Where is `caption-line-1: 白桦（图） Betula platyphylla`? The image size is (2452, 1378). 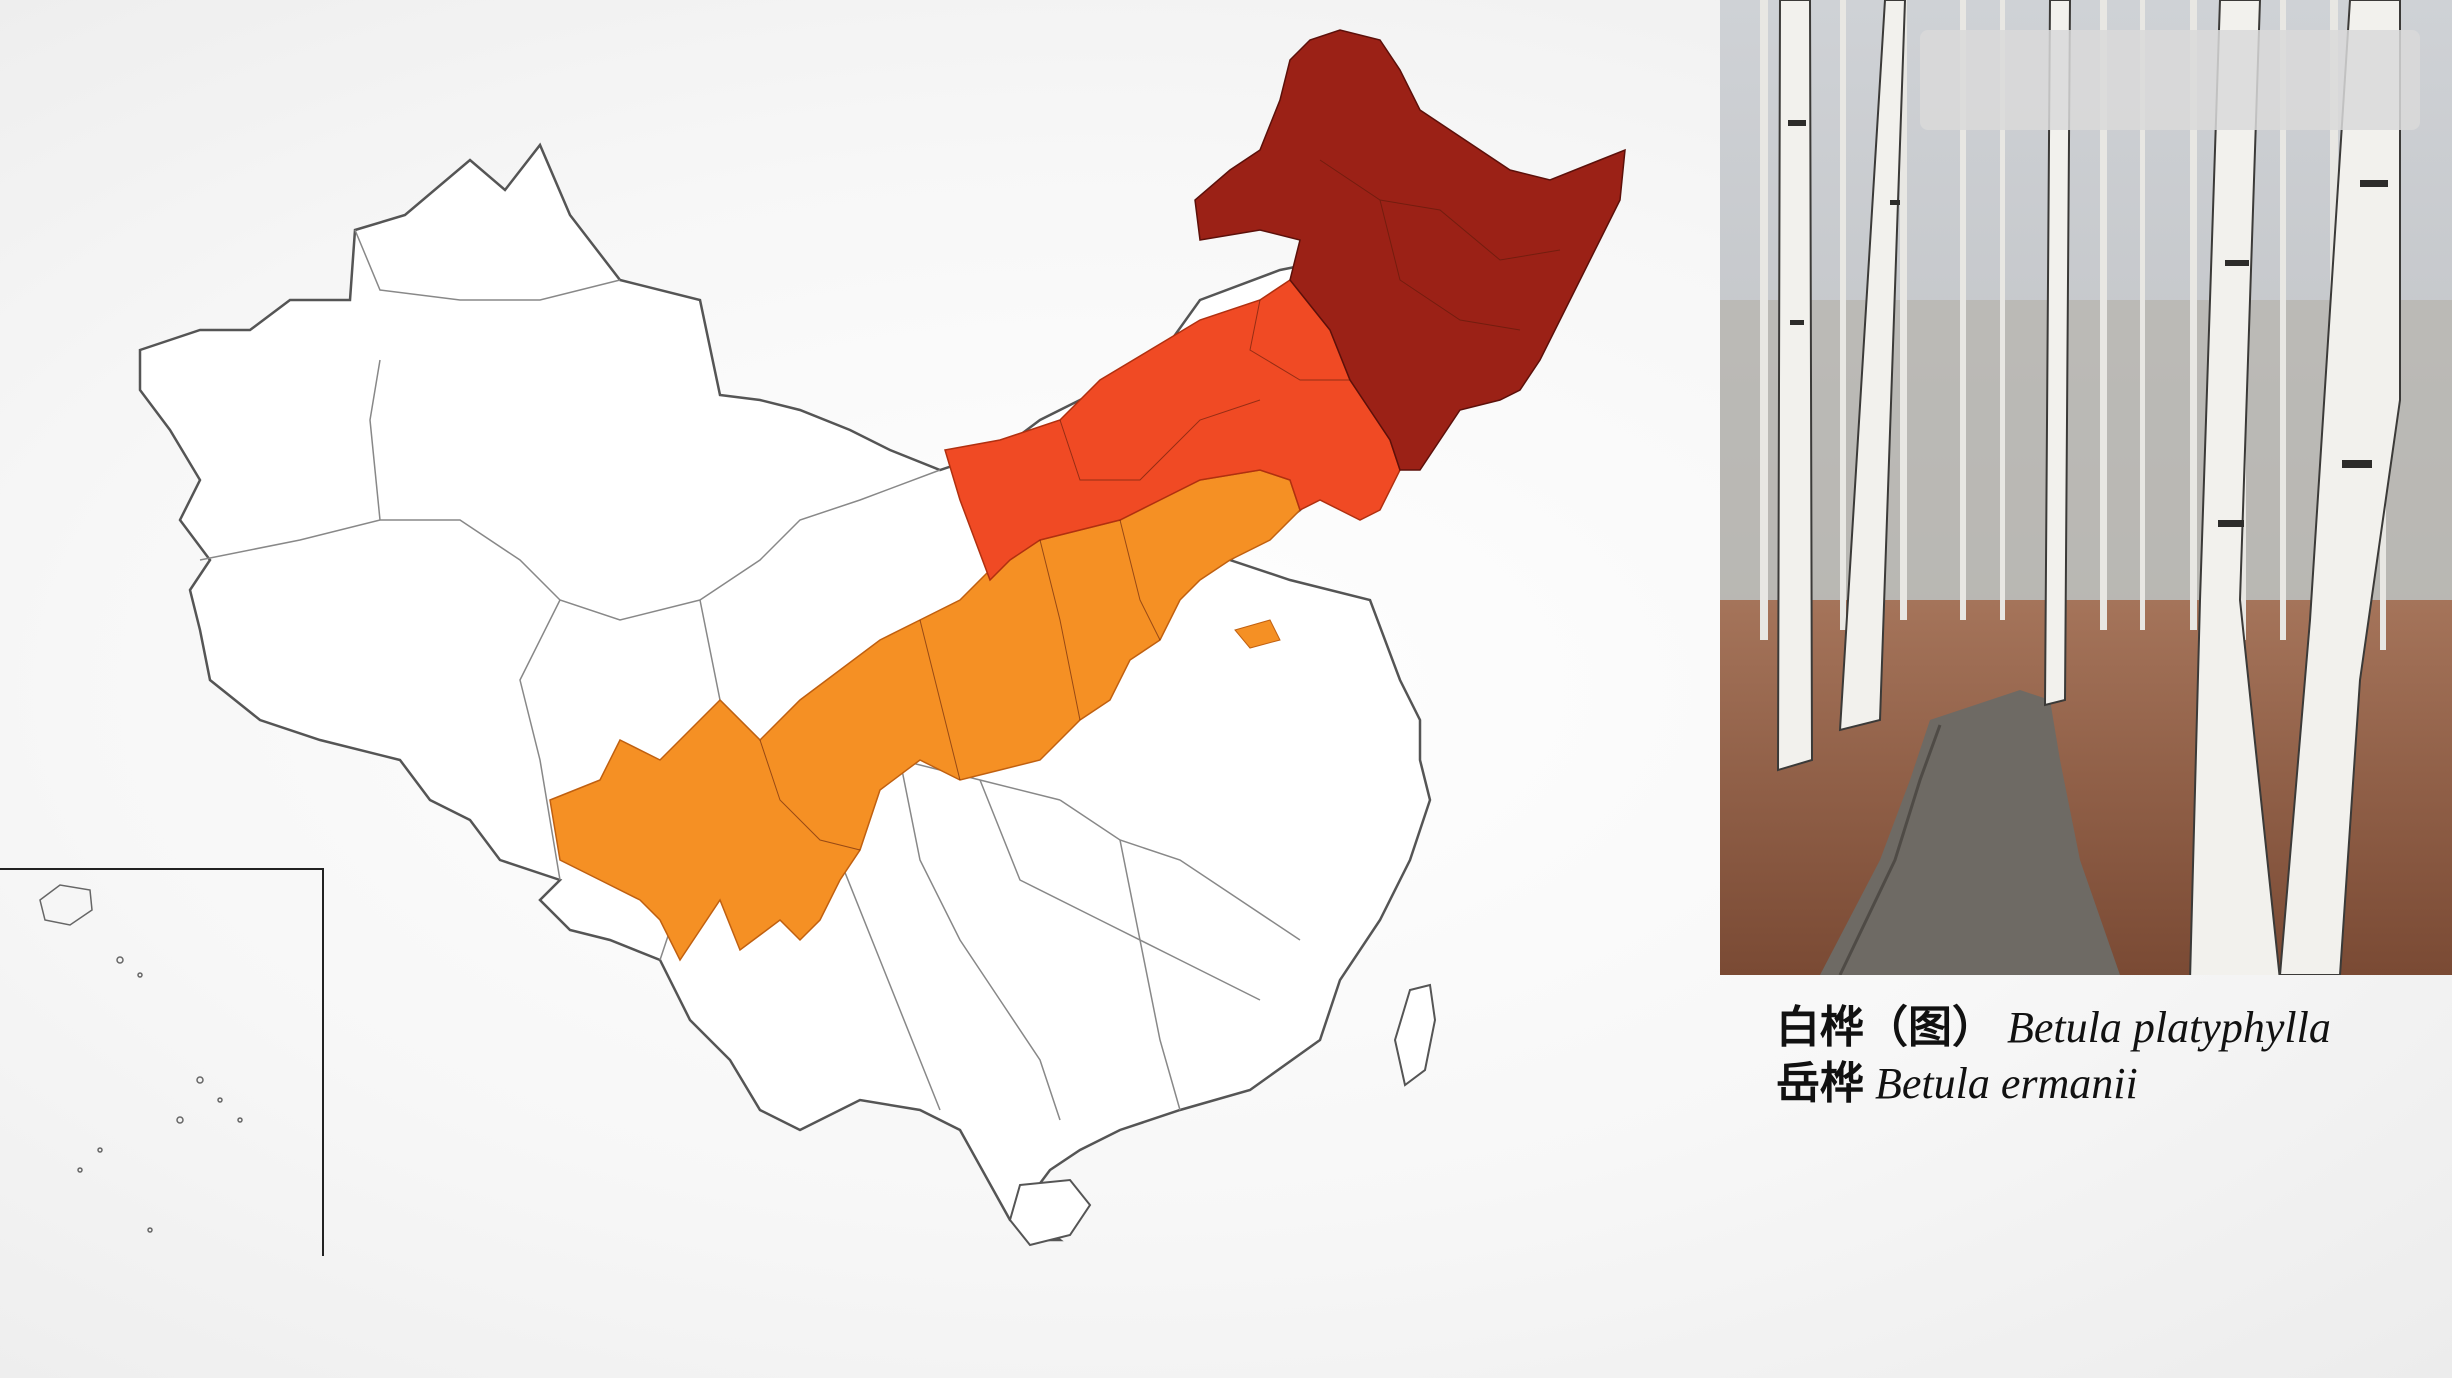
caption-line-1: 白桦（图） Betula platyphylla is located at coordinates (2106, 1028).